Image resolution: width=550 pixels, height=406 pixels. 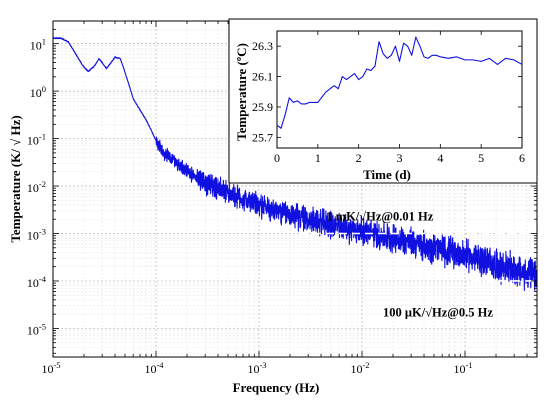 I want to click on x-tick-exponent: -2, so click(x=365, y=365).